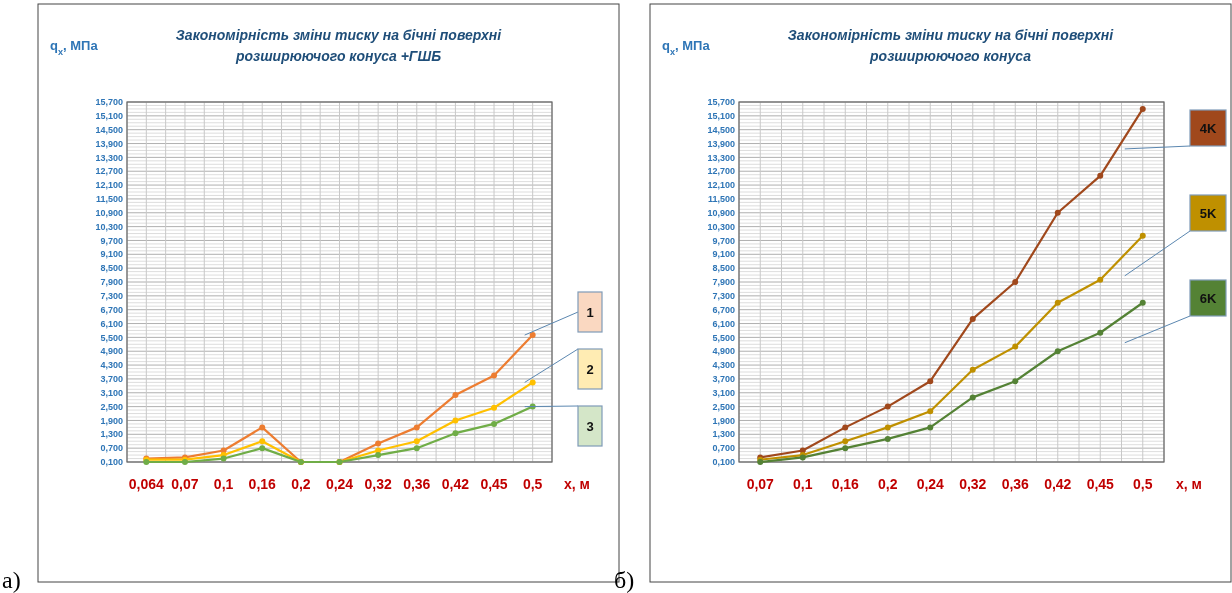 This screenshot has width=1232, height=593. I want to click on chart-title: Закономірність зміни тиску на бічні поверхні розширюючого конуса, so click(951, 45).